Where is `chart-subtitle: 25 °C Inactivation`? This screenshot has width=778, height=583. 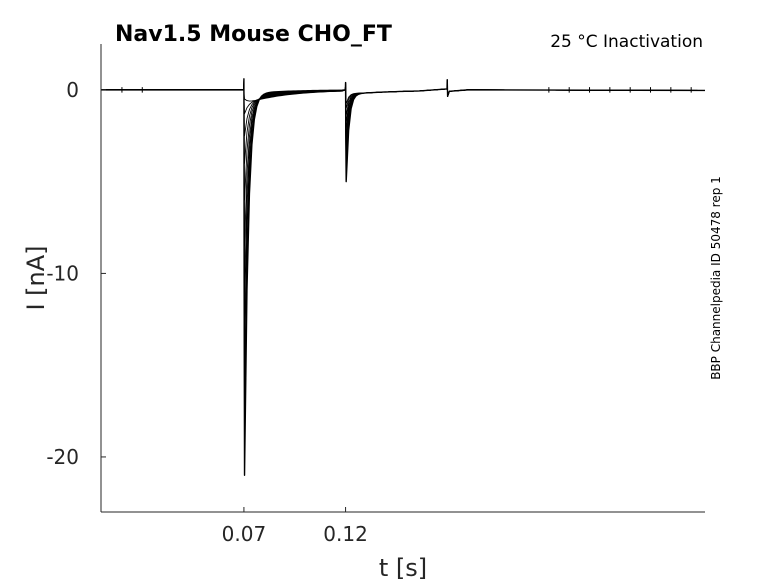
chart-subtitle: 25 °C Inactivation is located at coordinates (626, 42).